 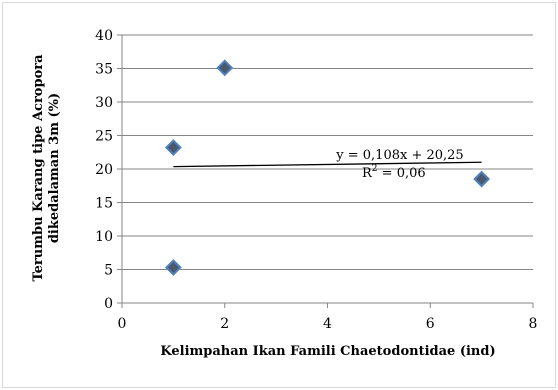 I want to click on y-tick-label-35: 35, so click(x=104, y=70).